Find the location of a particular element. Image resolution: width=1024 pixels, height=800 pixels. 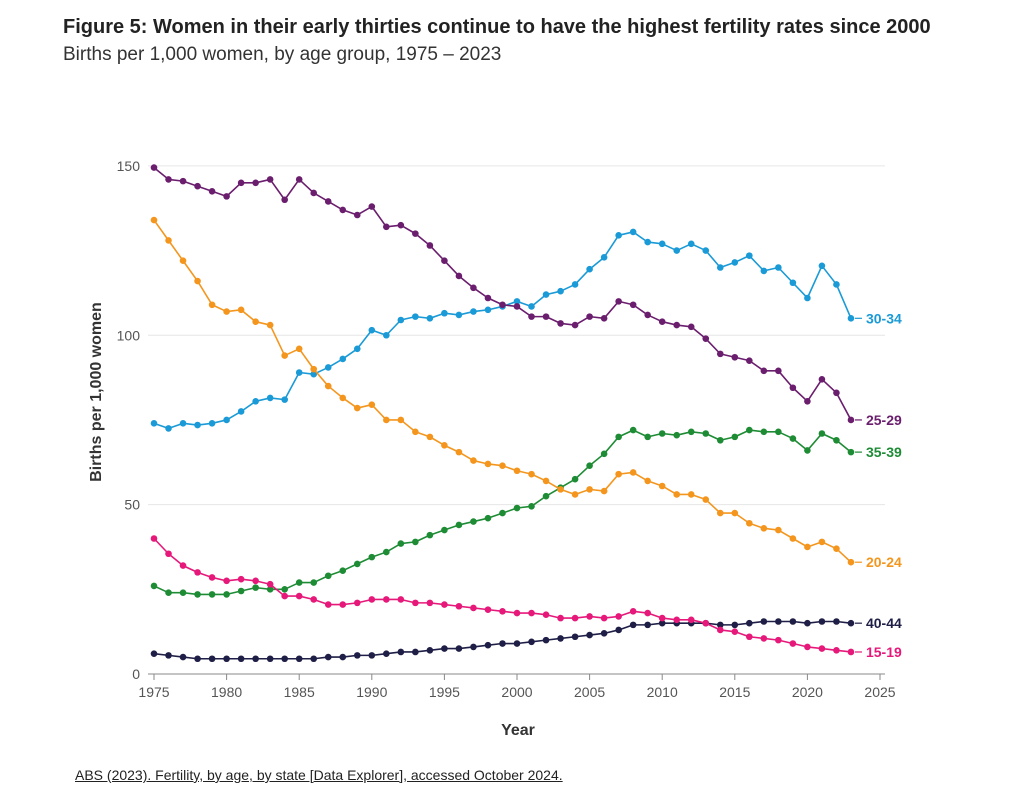

data-point-20-24-2023 is located at coordinates (851, 562).